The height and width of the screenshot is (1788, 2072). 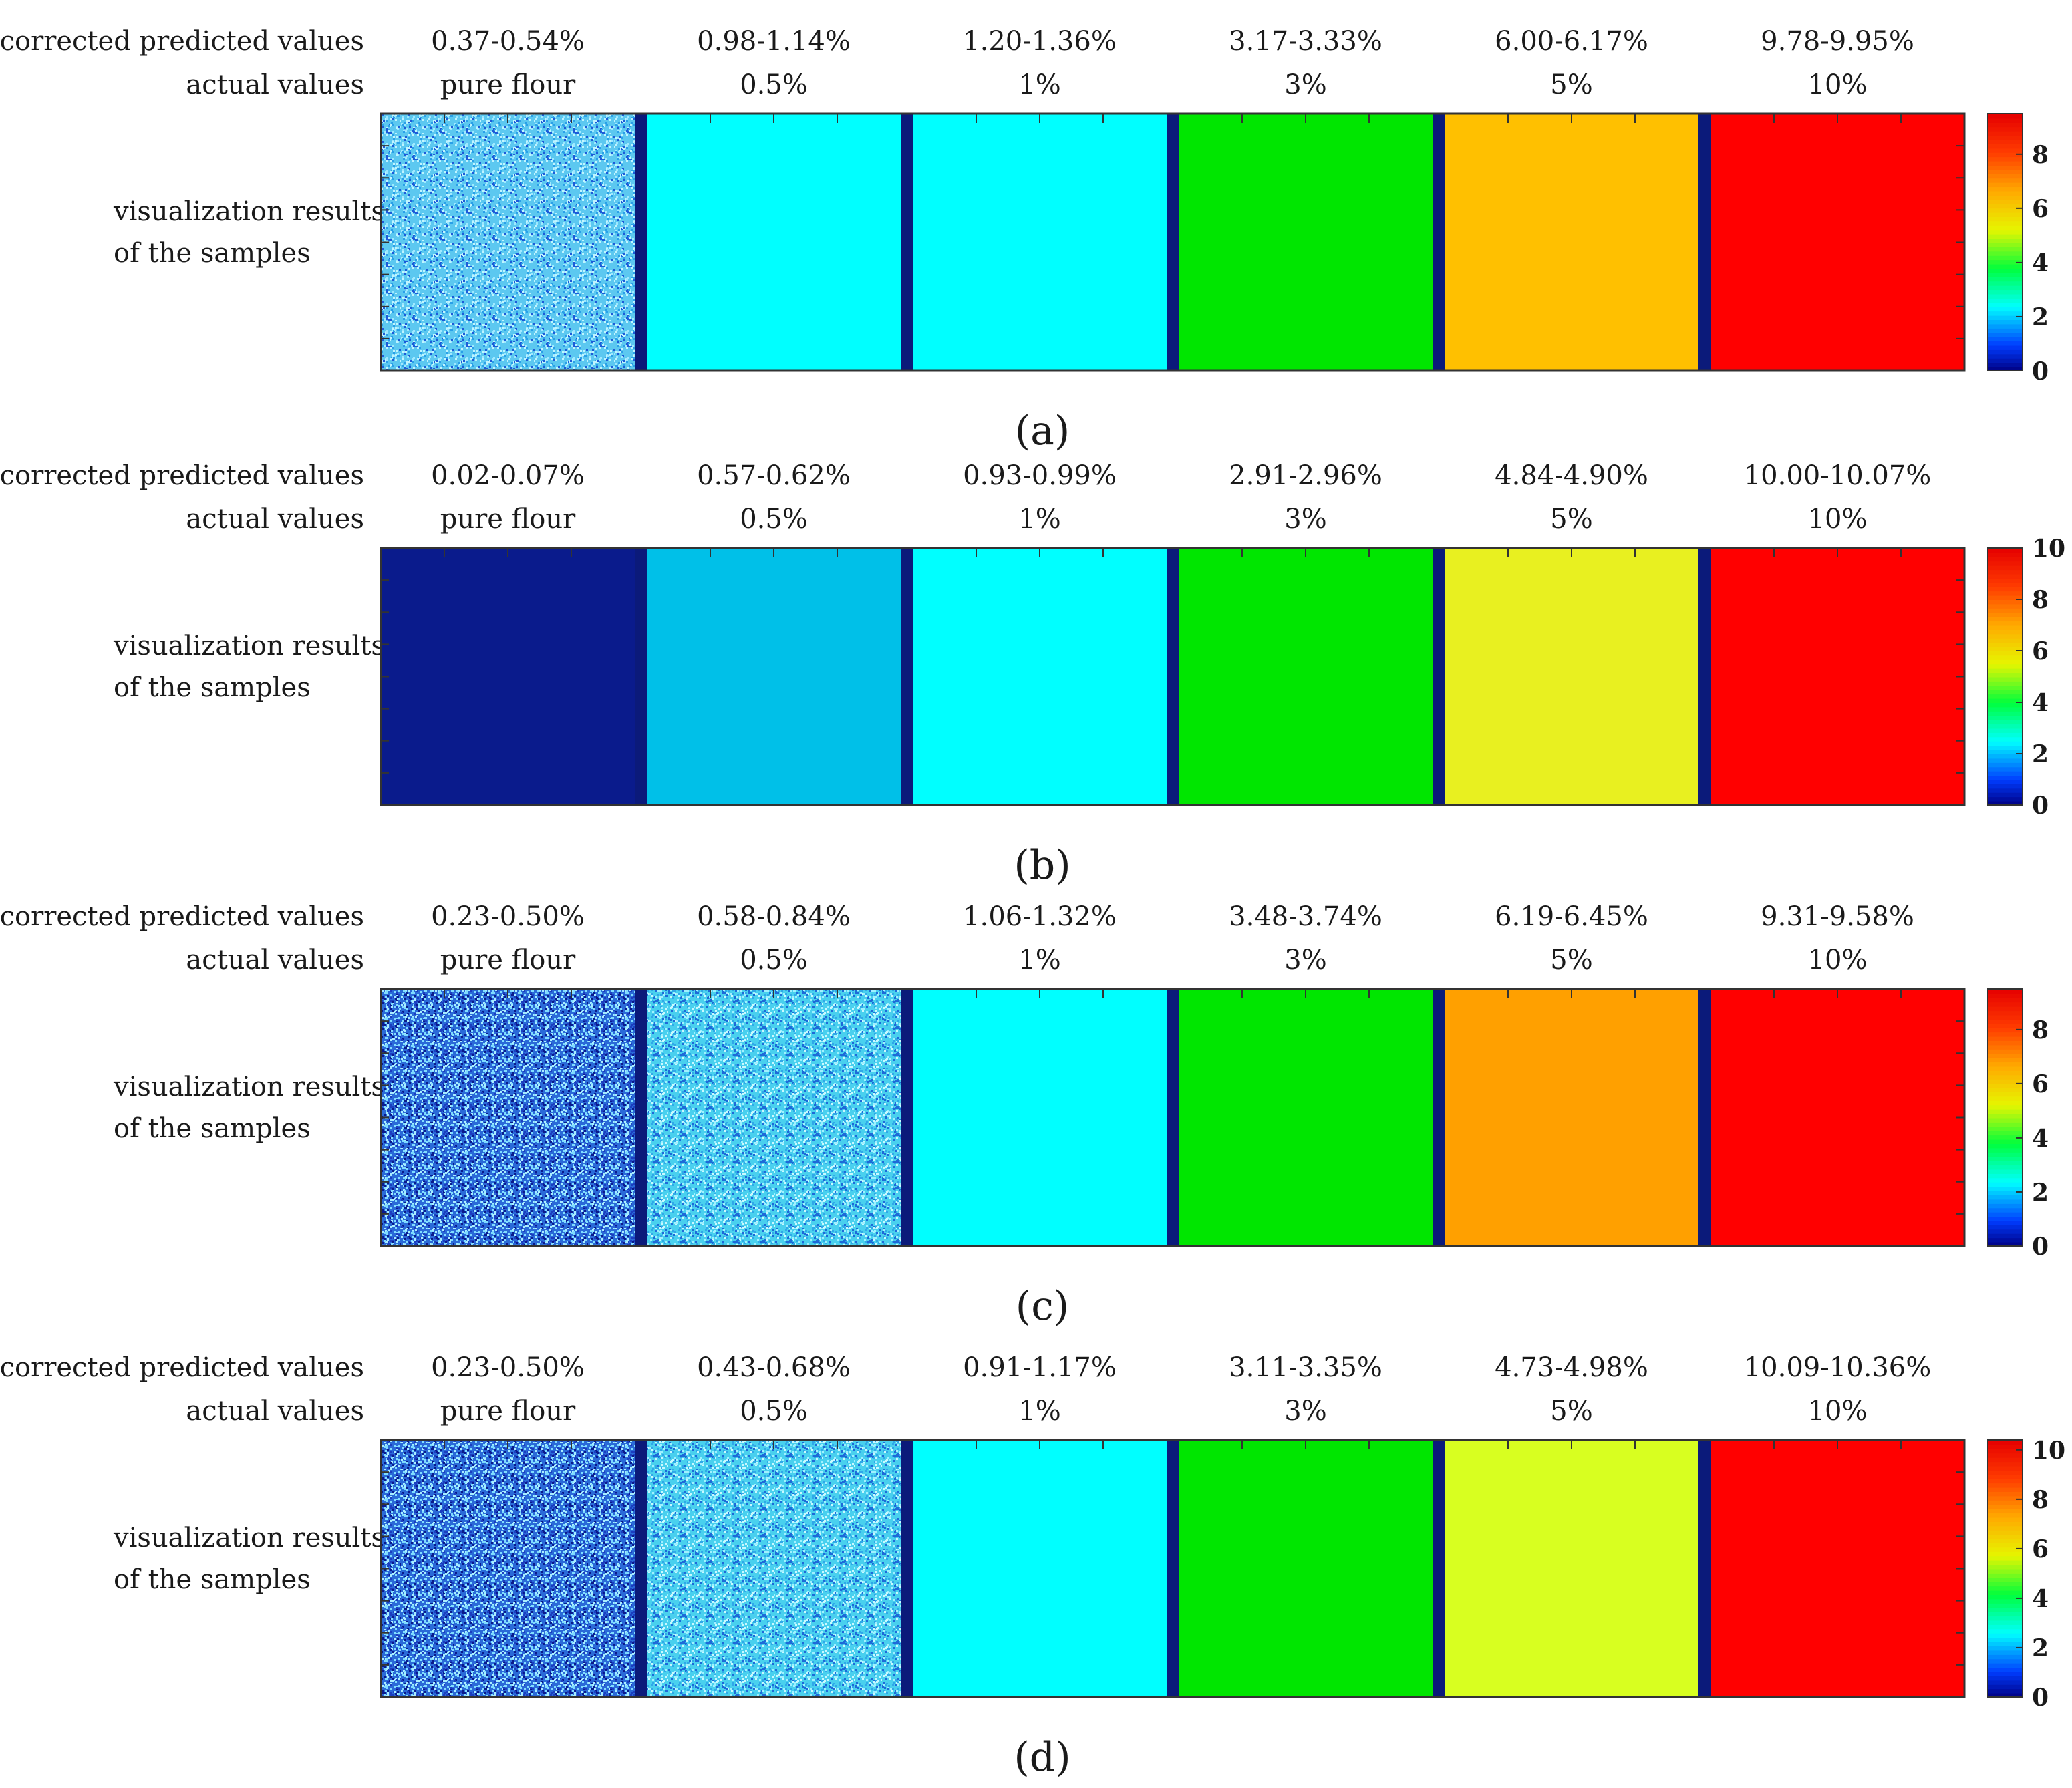 What do you see at coordinates (1040, 41) in the screenshot?
I see `predicted-range-label: 1.20-1.36%` at bounding box center [1040, 41].